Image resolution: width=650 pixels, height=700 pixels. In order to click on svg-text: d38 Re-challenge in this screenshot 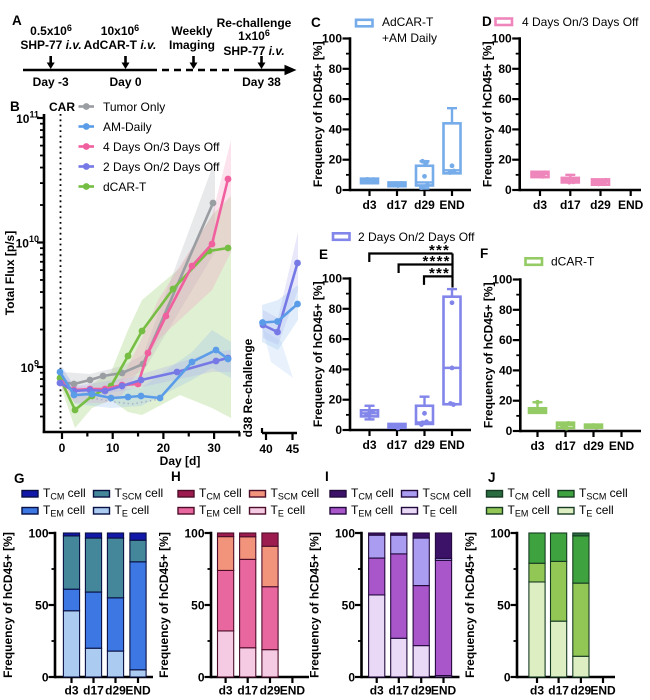, I will do `click(248, 387)`.